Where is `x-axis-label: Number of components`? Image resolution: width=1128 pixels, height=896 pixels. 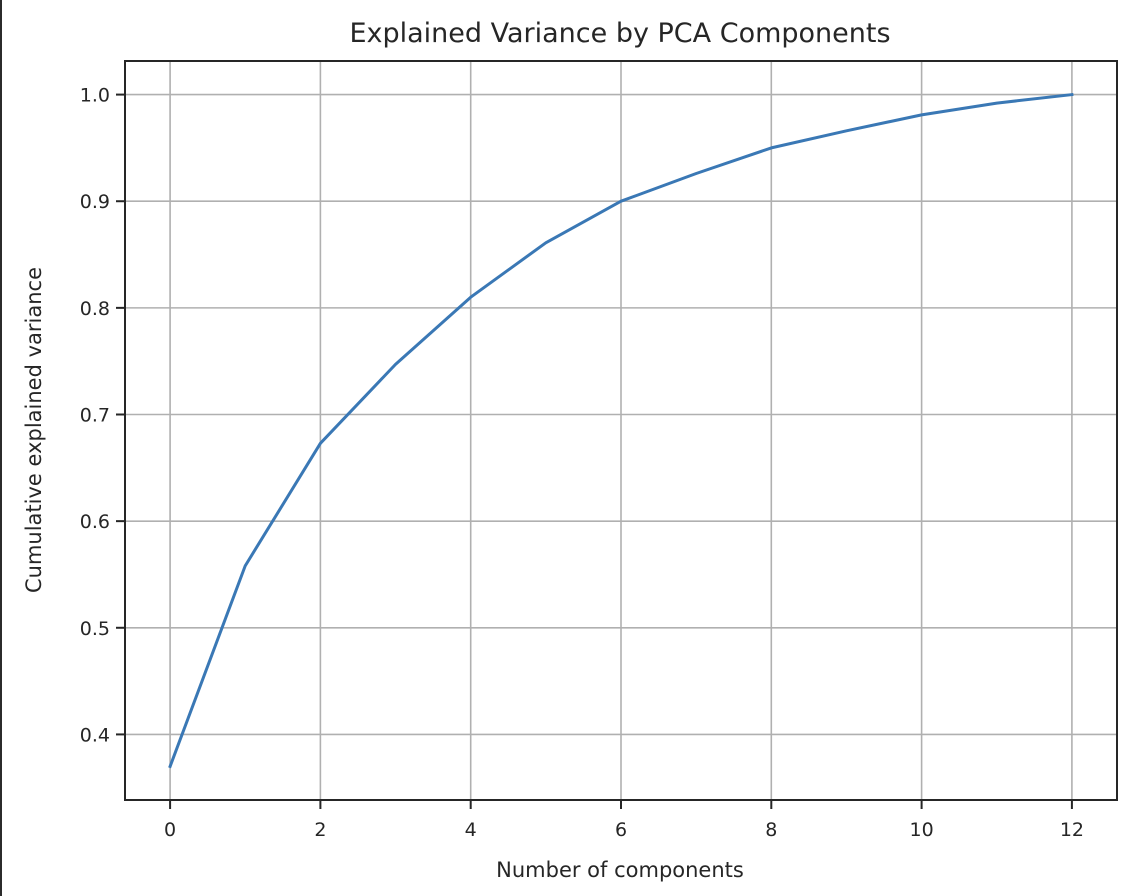
x-axis-label: Number of components is located at coordinates (620, 870).